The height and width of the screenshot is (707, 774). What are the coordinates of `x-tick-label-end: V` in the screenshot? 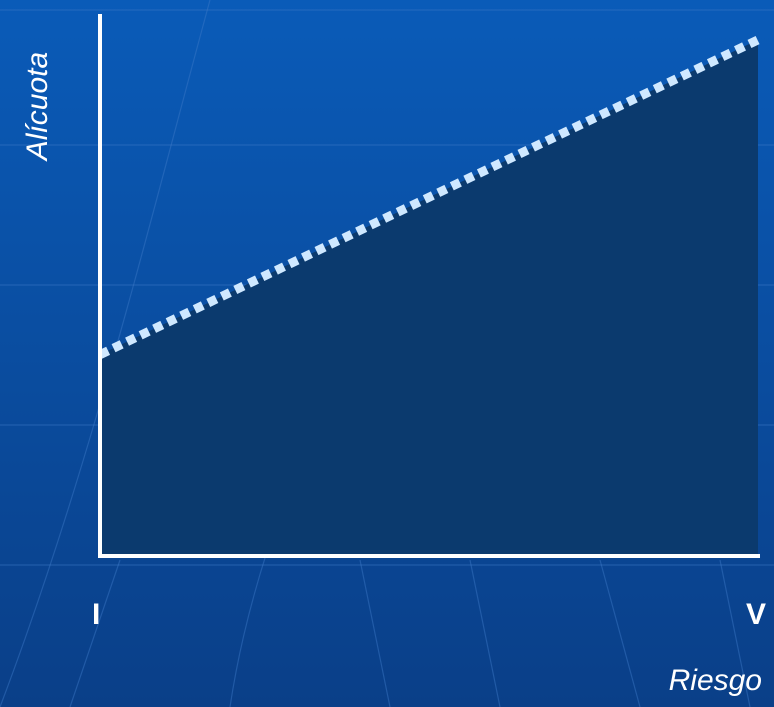 It's located at (756, 614).